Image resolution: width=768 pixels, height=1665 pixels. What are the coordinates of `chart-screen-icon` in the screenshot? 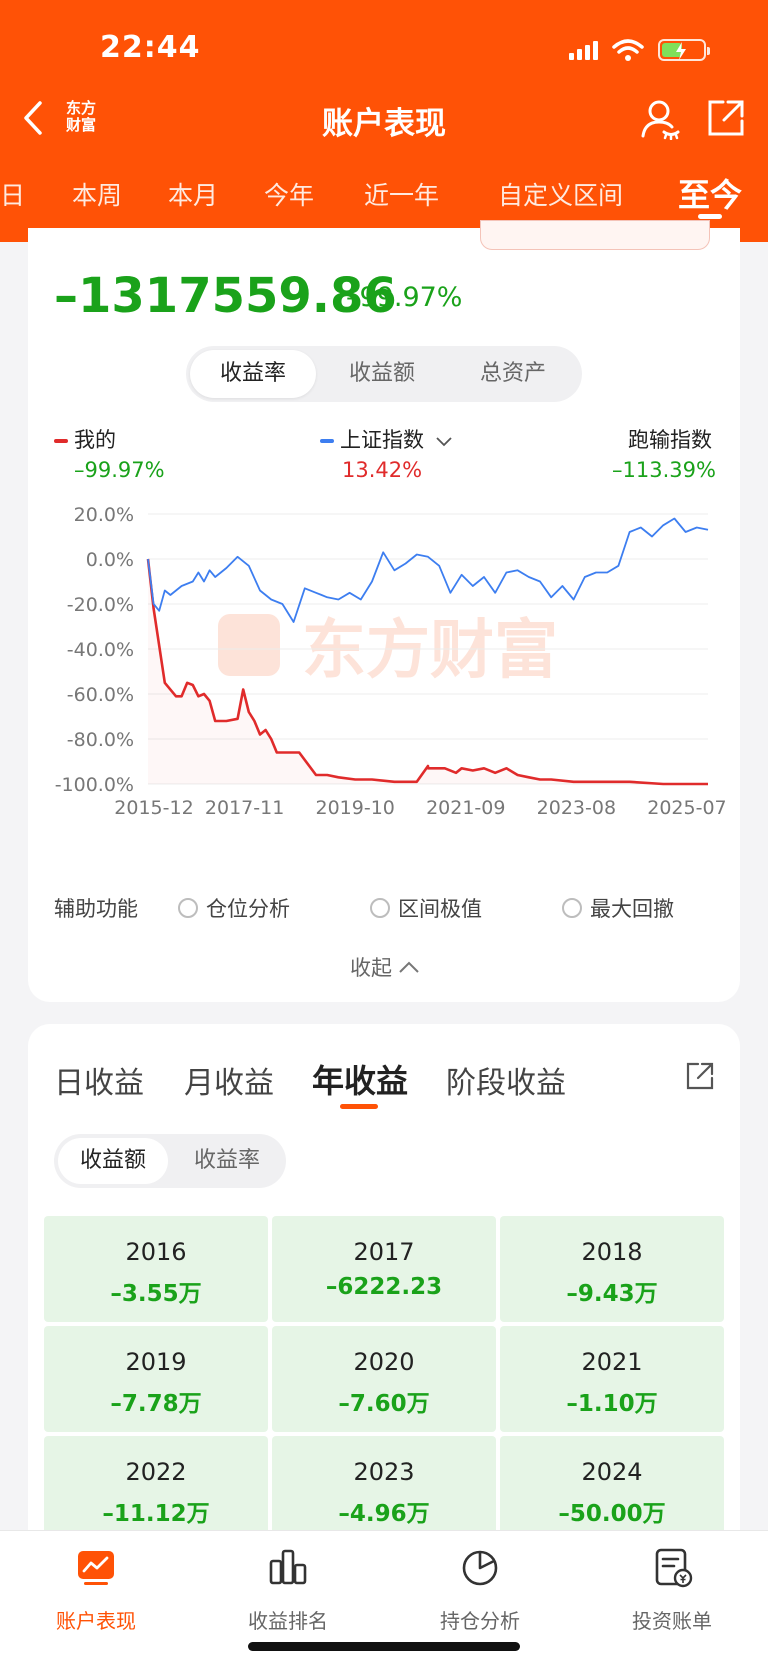 It's located at (96, 1568).